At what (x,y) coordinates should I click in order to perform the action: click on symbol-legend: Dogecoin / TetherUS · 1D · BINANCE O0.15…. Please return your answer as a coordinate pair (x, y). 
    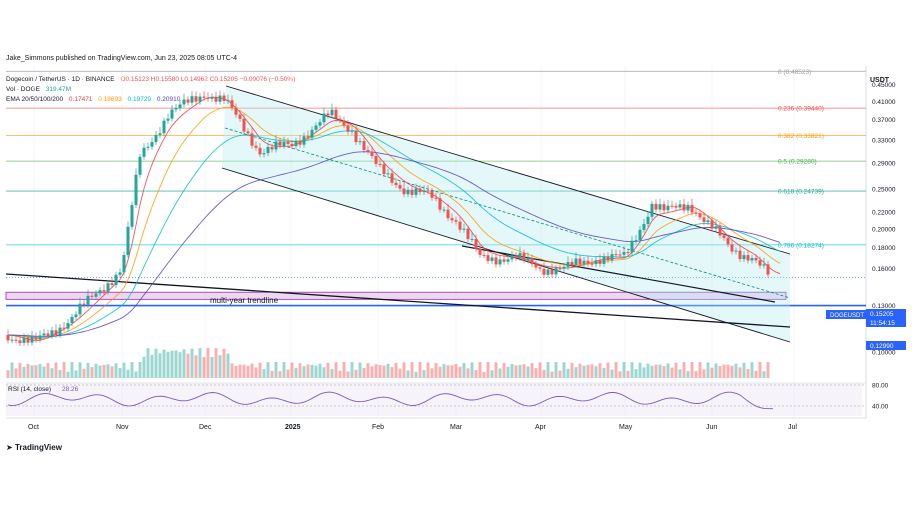
    Looking at the image, I should click on (152, 79).